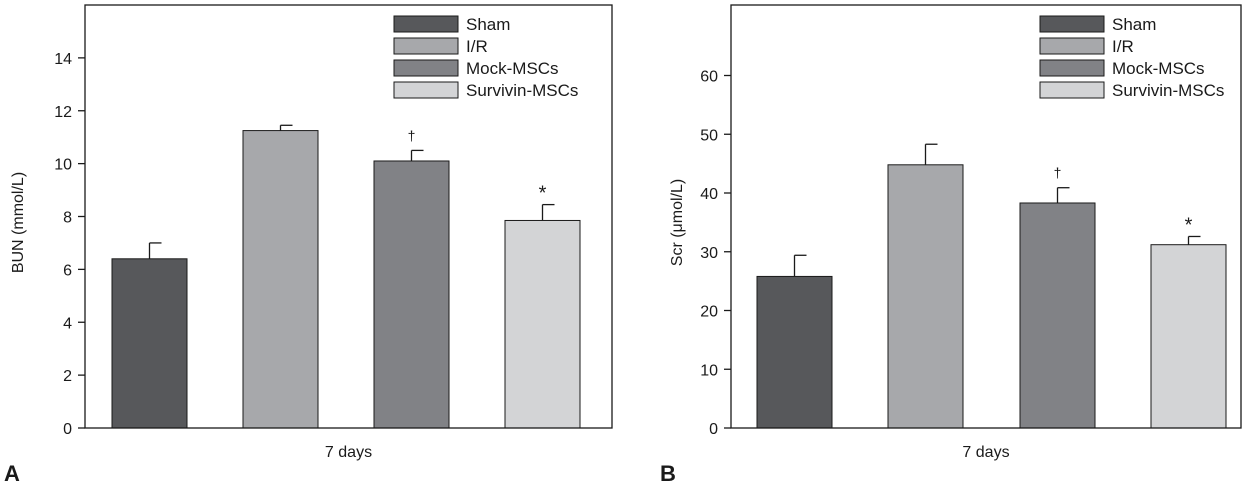 The image size is (1253, 486). Describe the element at coordinates (709, 194) in the screenshot. I see `y-tick-label: 40` at that location.